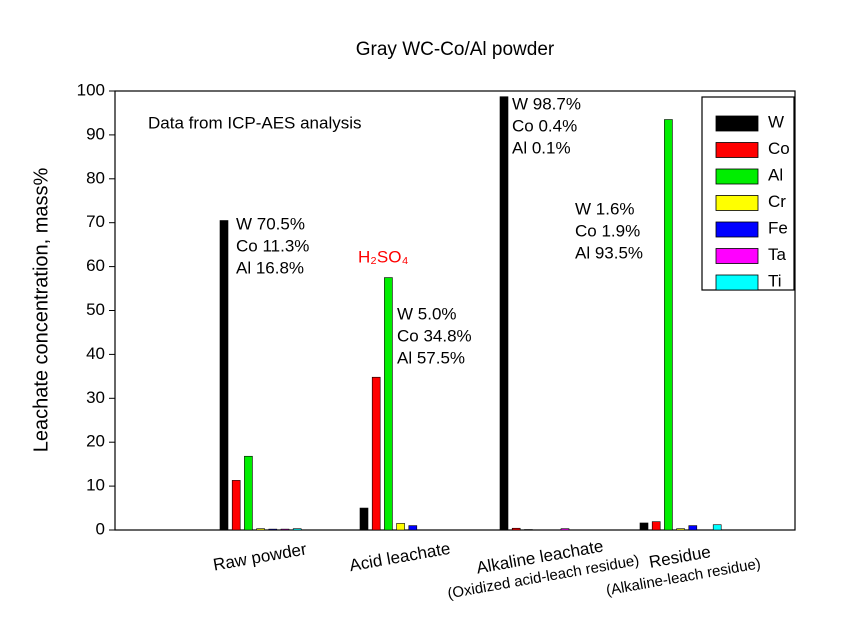  Describe the element at coordinates (95, 353) in the screenshot. I see `y-tick-label: 40` at that location.